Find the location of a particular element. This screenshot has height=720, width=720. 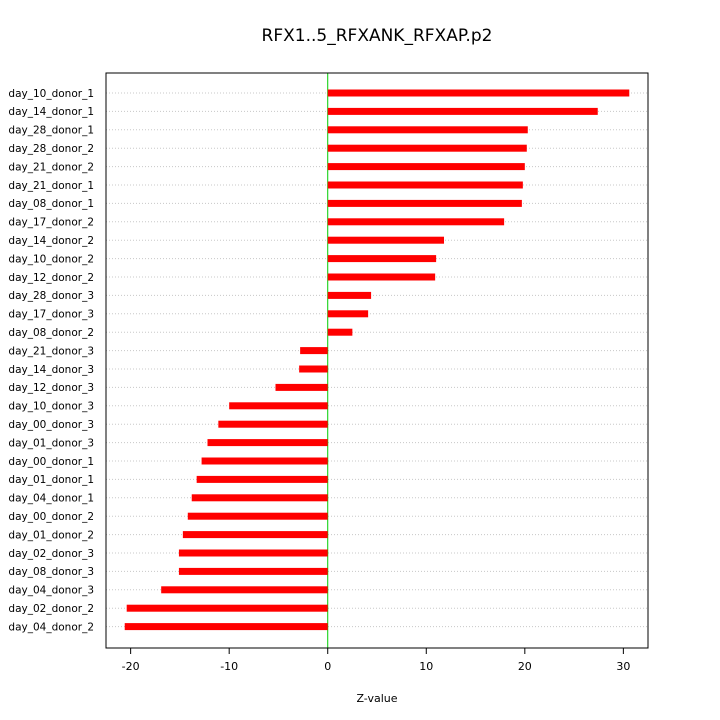

category-label: day_01_donor_2 is located at coordinates (51, 535).